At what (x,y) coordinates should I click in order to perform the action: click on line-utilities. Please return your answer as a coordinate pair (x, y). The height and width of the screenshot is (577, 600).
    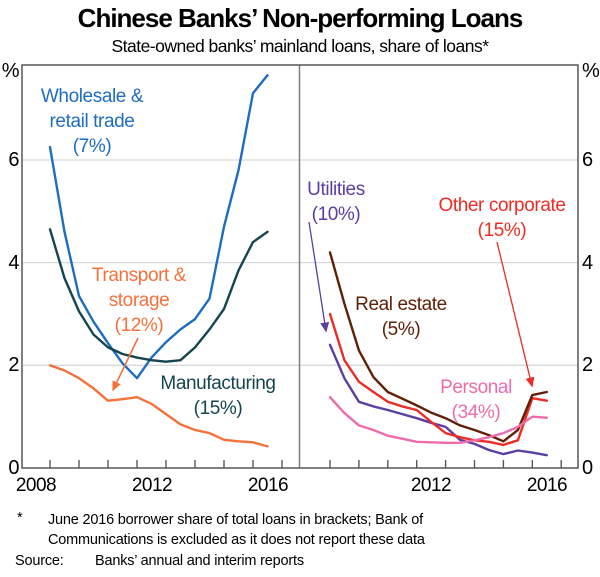
    Looking at the image, I should click on (438, 400).